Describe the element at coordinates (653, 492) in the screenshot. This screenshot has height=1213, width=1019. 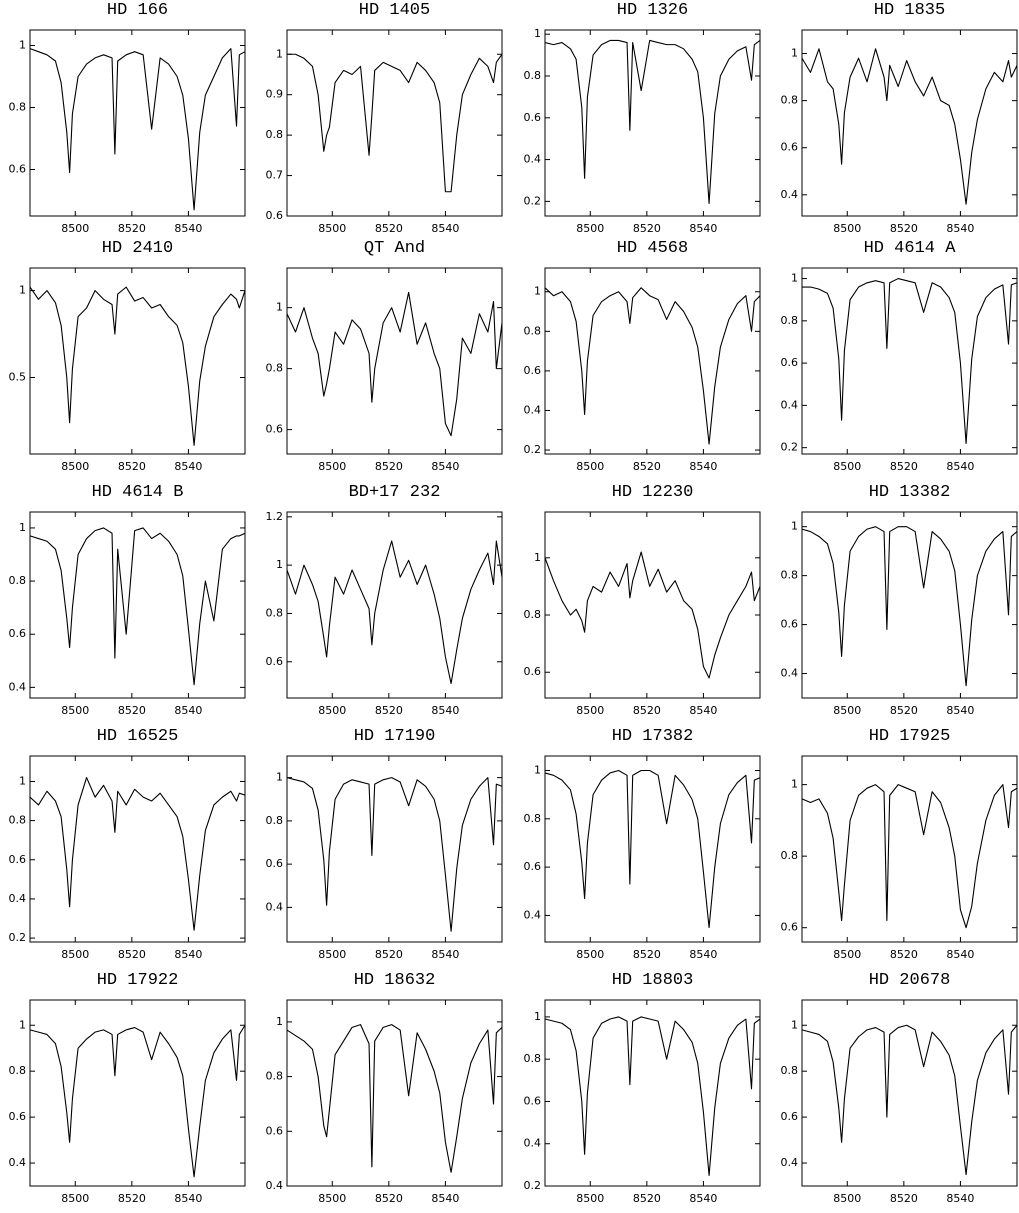
I see `panel-title: HD 12230` at that location.